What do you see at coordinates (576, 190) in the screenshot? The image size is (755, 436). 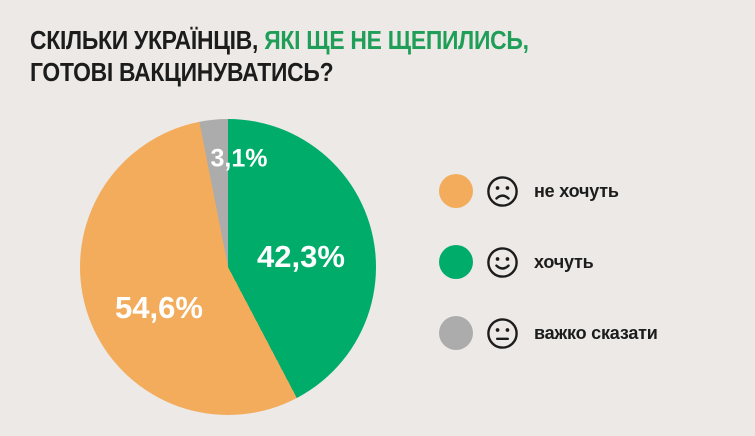 I see `legend-label: не хочуть` at bounding box center [576, 190].